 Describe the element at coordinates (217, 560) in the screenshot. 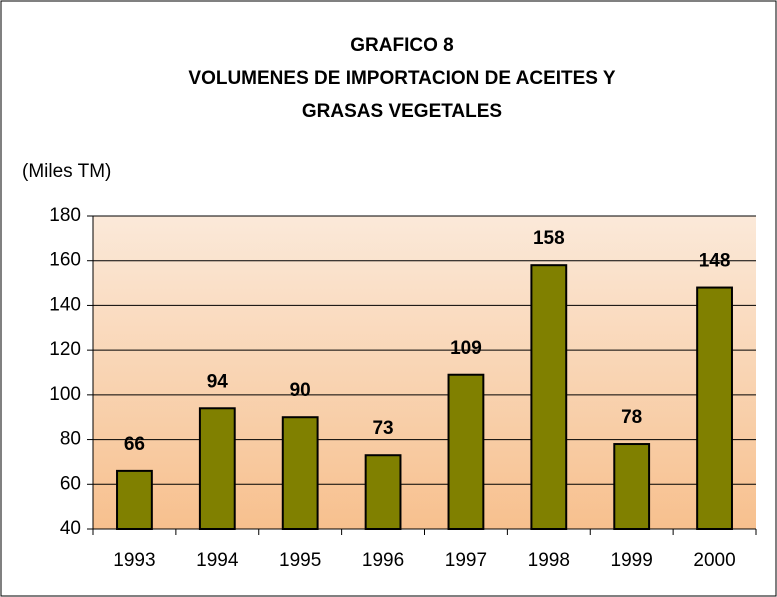

I see `x-tick-label: 1994` at that location.